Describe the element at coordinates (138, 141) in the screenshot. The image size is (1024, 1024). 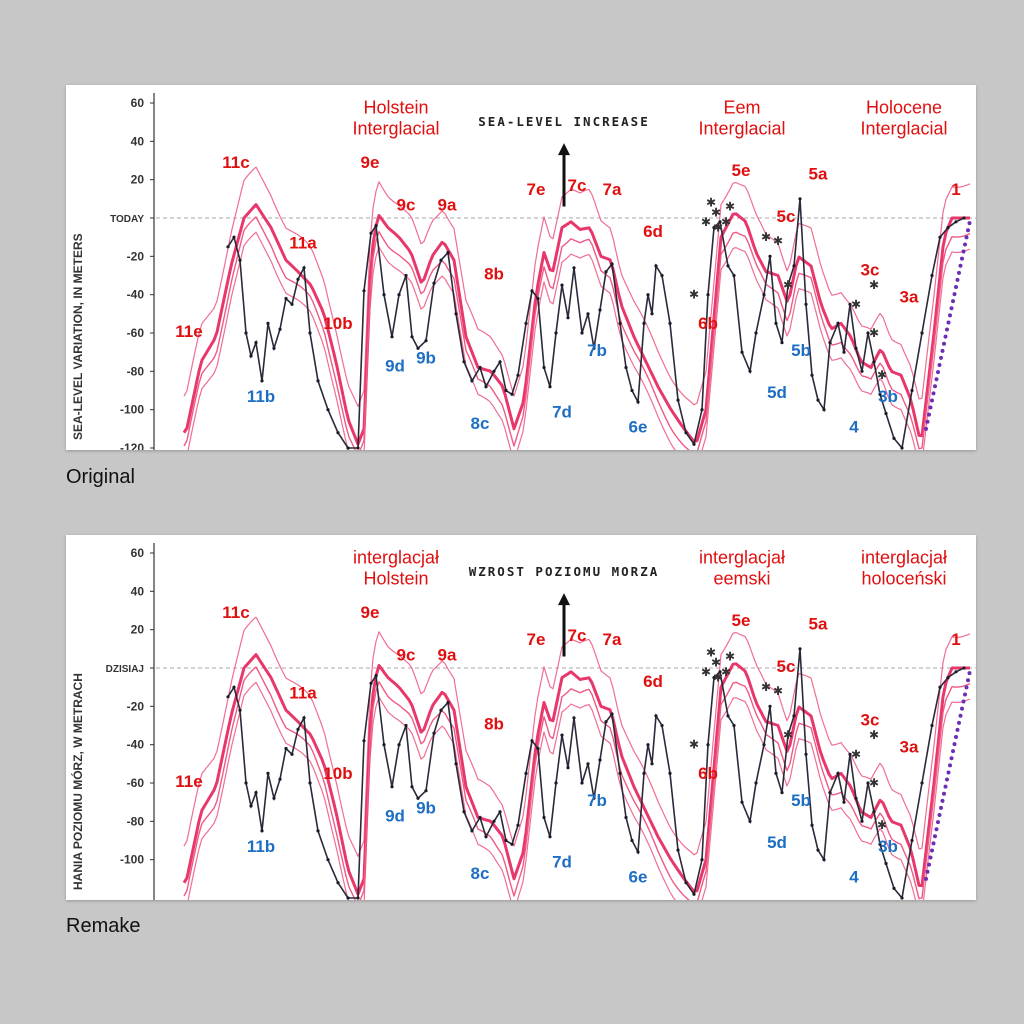
I see `y-tick-label: 40` at that location.